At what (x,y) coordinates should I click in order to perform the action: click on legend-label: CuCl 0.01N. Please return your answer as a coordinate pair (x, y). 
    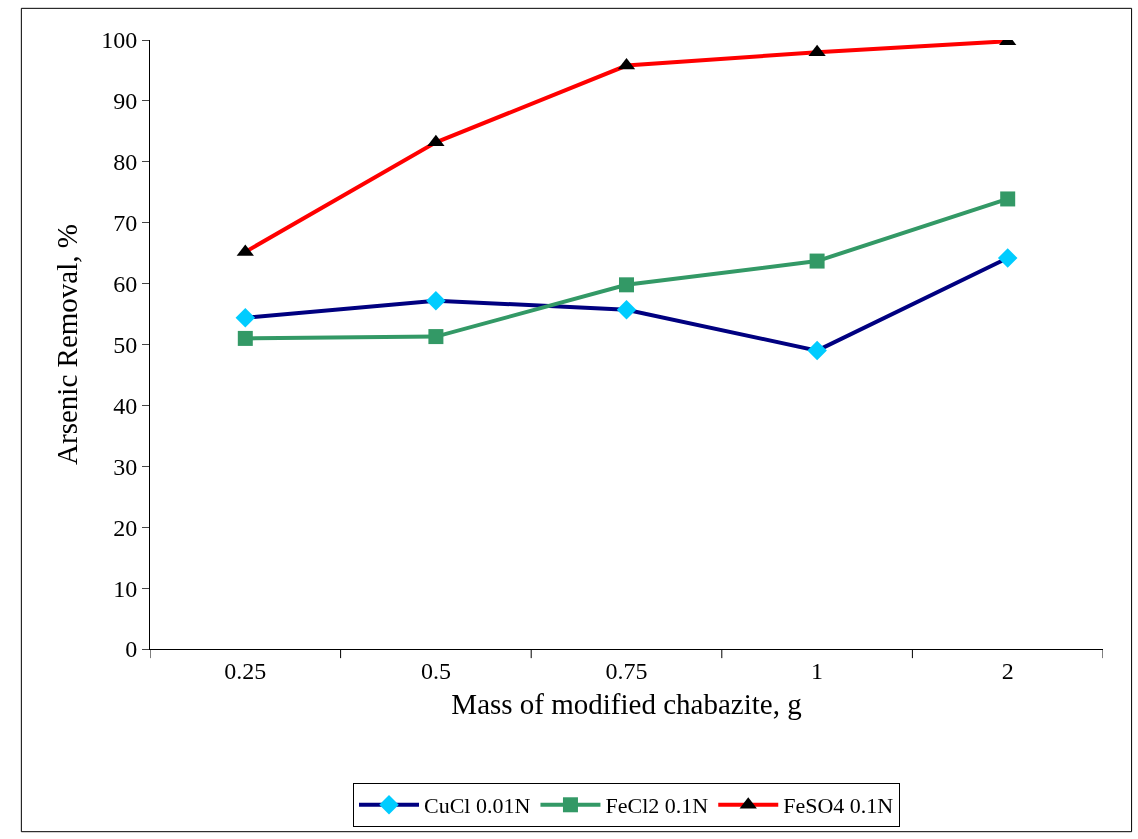
    Looking at the image, I should click on (477, 806).